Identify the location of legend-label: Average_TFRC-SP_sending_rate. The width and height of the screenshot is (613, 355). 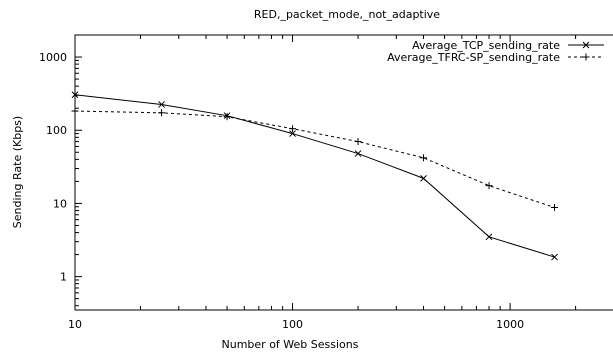
(473, 57).